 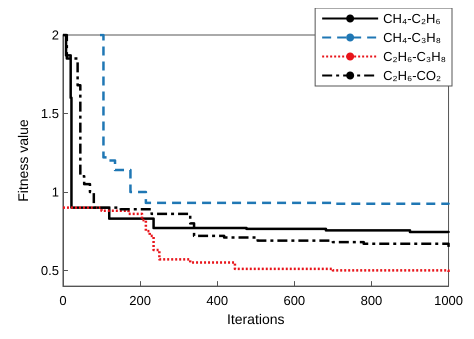 I want to click on x-tick-label: 1000, so click(x=448, y=300).